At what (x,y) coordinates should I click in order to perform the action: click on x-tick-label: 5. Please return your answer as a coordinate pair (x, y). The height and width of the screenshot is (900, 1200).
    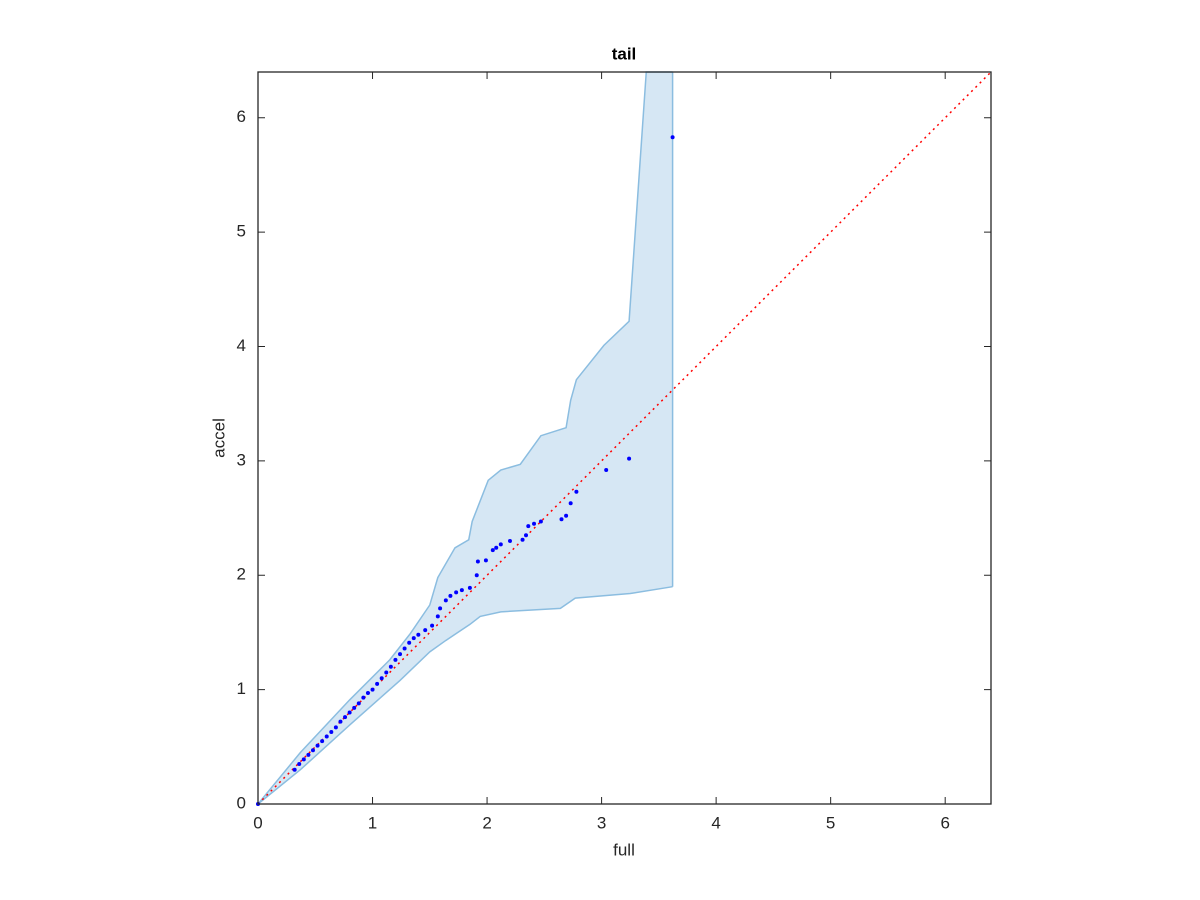
    Looking at the image, I should click on (830, 822).